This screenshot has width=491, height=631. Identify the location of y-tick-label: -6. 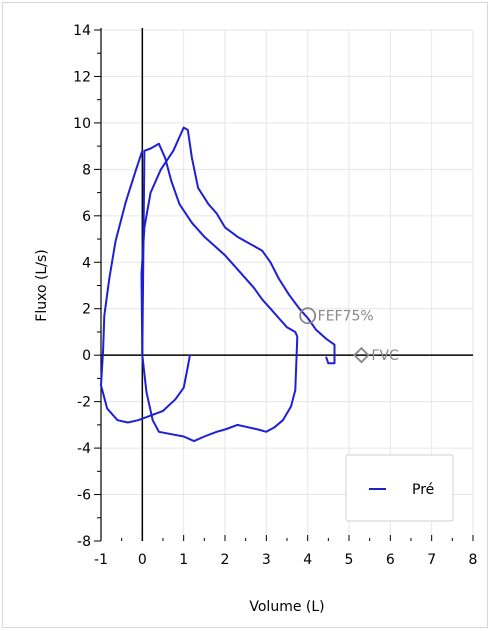
(84, 496).